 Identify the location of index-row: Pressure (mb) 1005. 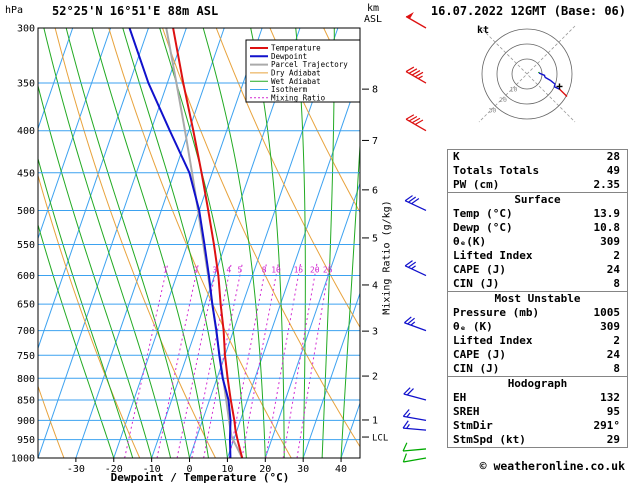
(537, 313).